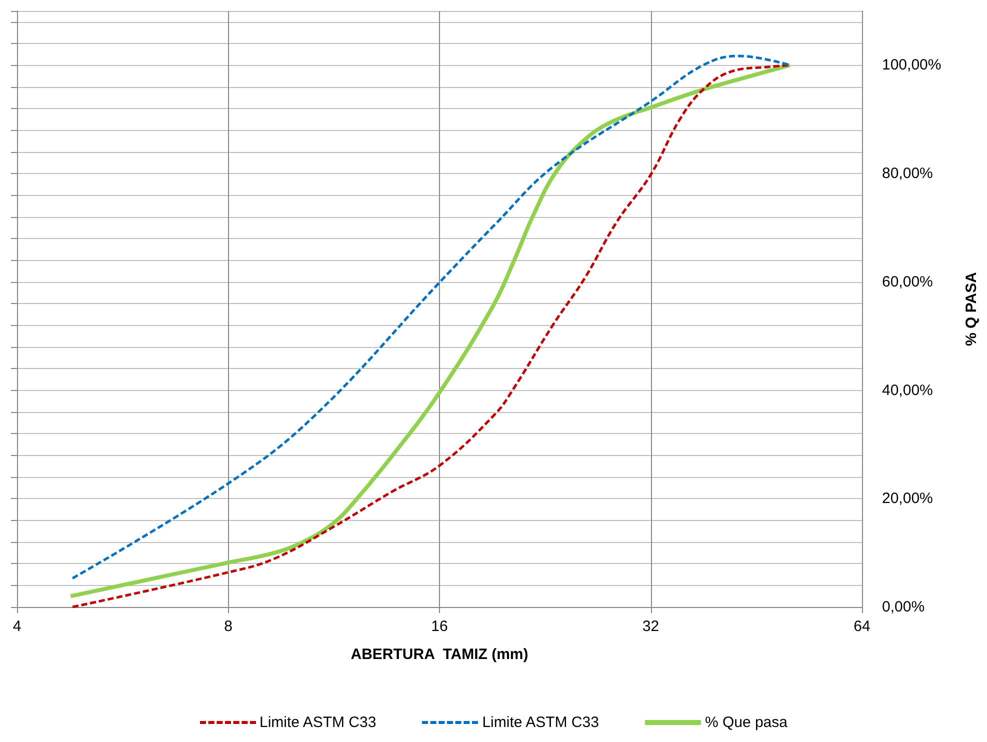 The width and height of the screenshot is (987, 742). I want to click on y-tick-label: 40,00%, so click(907, 390).